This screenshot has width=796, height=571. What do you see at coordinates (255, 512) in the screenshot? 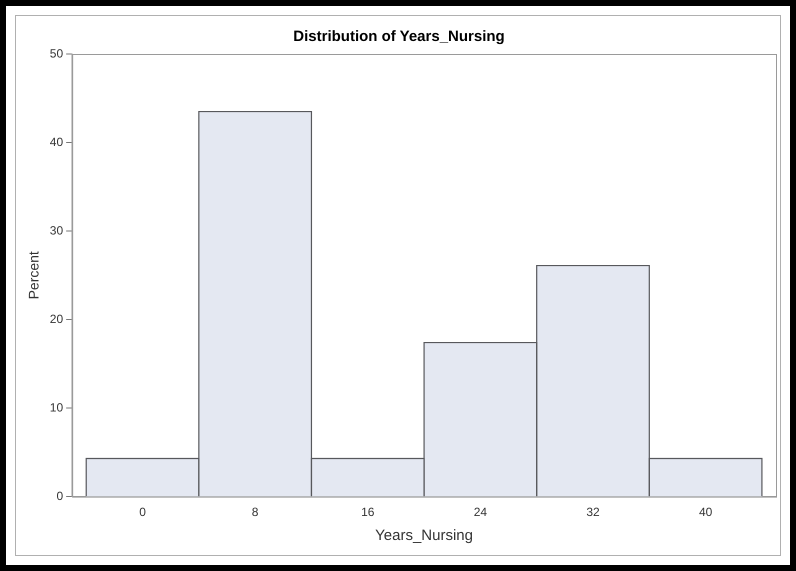
I see `x-tick-label: 8` at bounding box center [255, 512].